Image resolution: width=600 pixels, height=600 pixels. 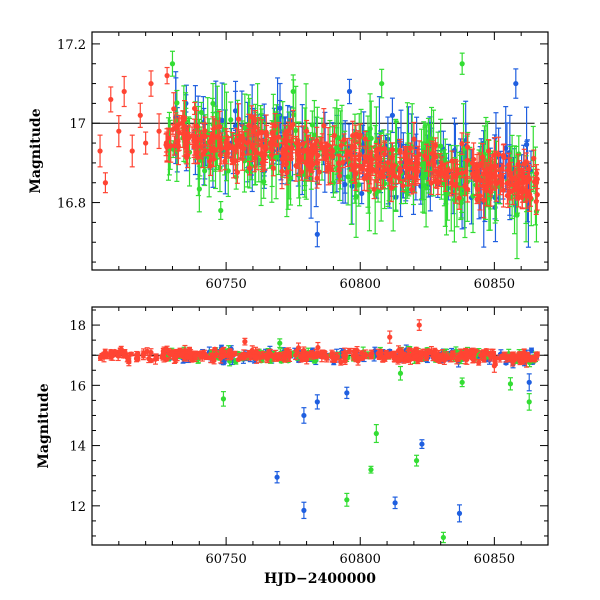 I want to click on bottom-xlabel: HJD−2400000, so click(x=320, y=579).